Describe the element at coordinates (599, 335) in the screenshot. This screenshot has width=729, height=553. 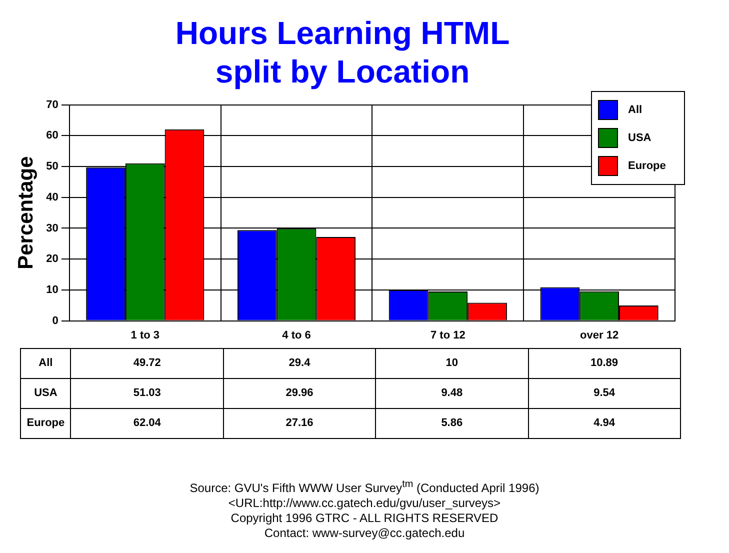
I see `x-tick-label: over 12` at that location.